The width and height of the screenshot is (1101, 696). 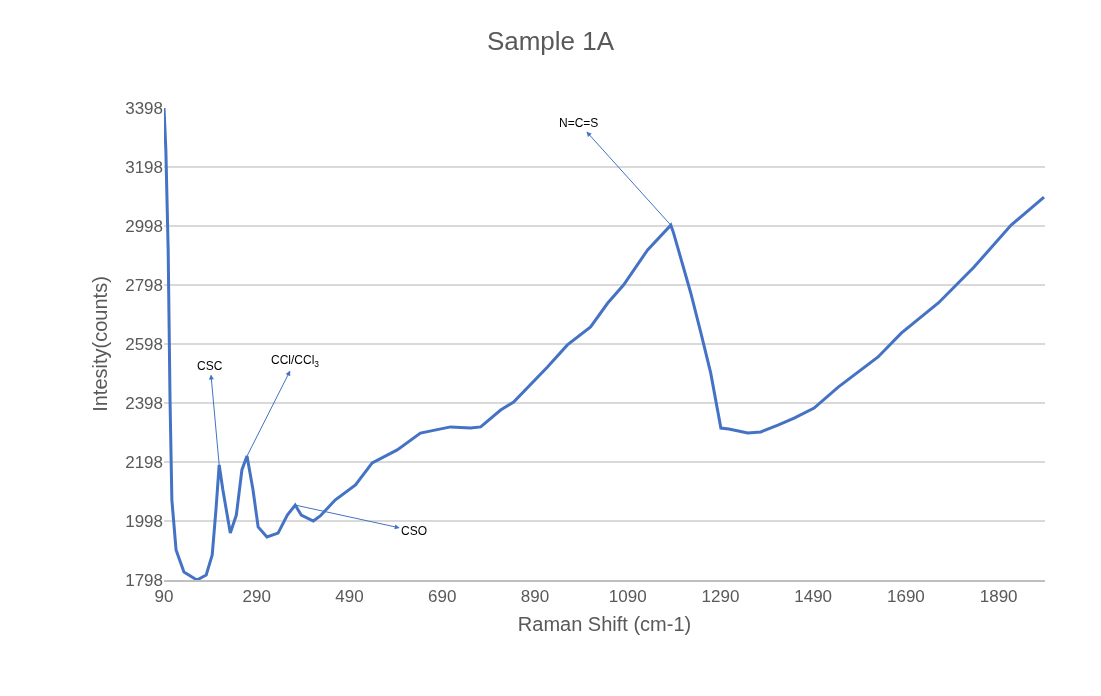 What do you see at coordinates (535, 597) in the screenshot?
I see `x-tick-label: 890` at bounding box center [535, 597].